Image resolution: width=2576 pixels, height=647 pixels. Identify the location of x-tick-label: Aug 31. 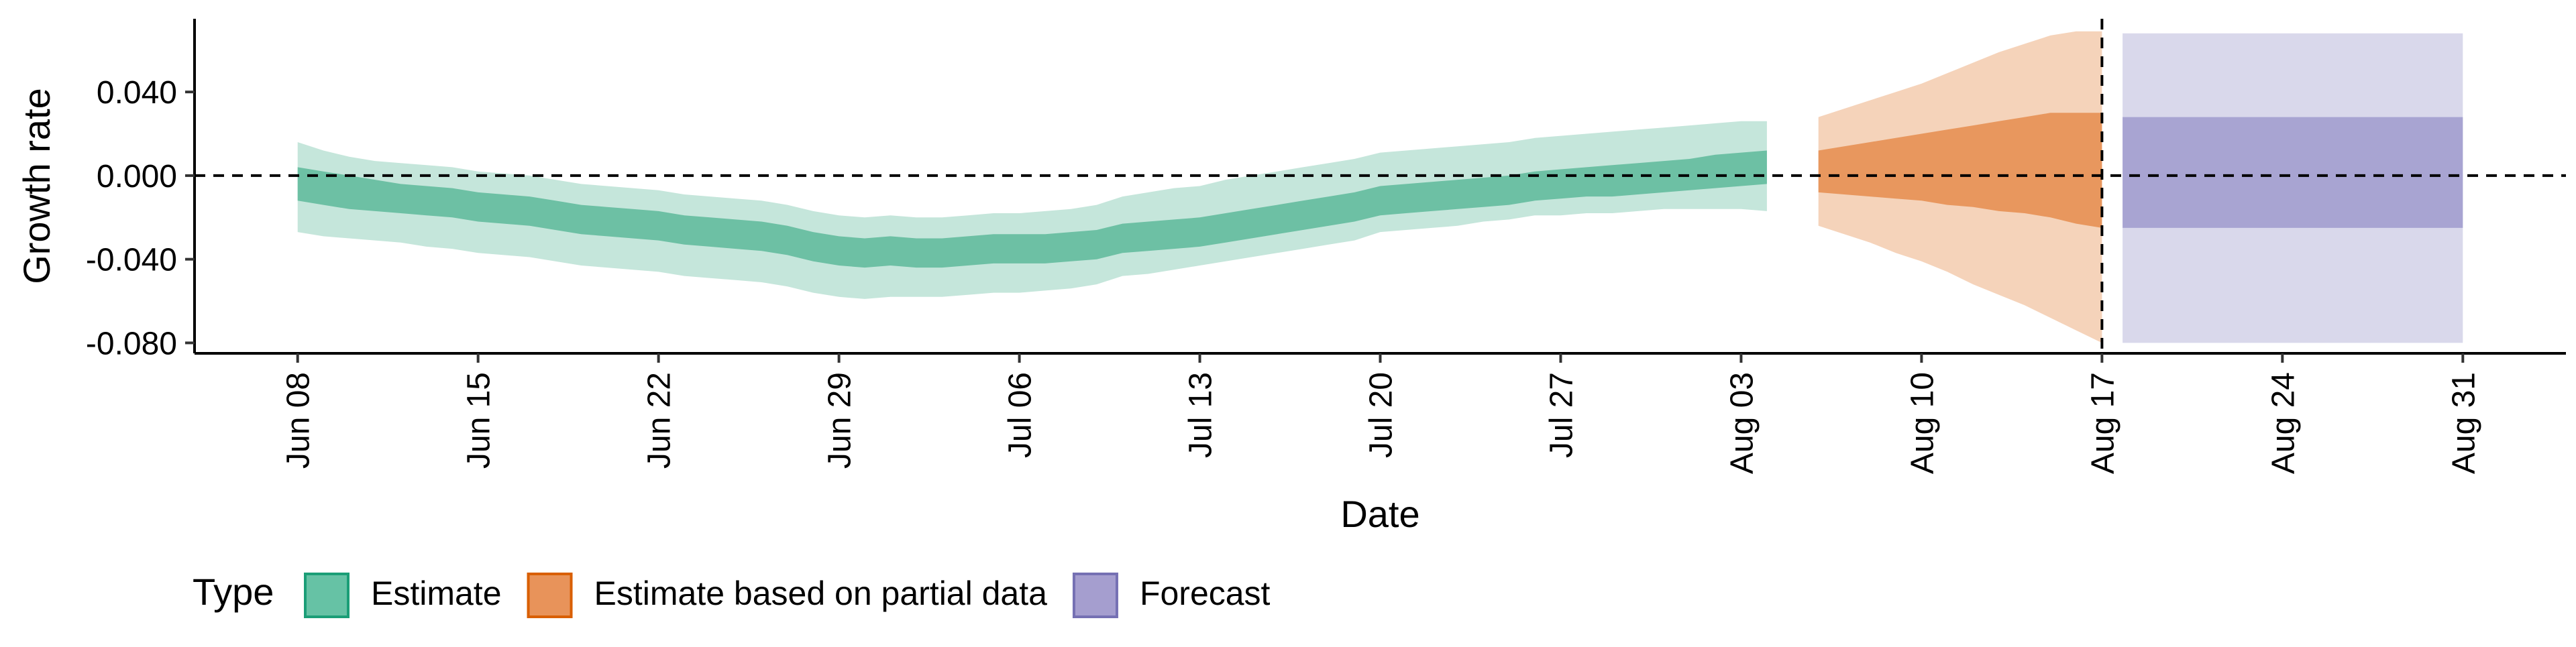
(2463, 423).